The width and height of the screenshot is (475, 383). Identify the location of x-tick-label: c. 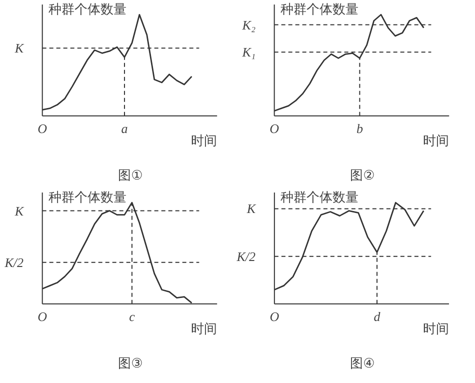
(132, 316).